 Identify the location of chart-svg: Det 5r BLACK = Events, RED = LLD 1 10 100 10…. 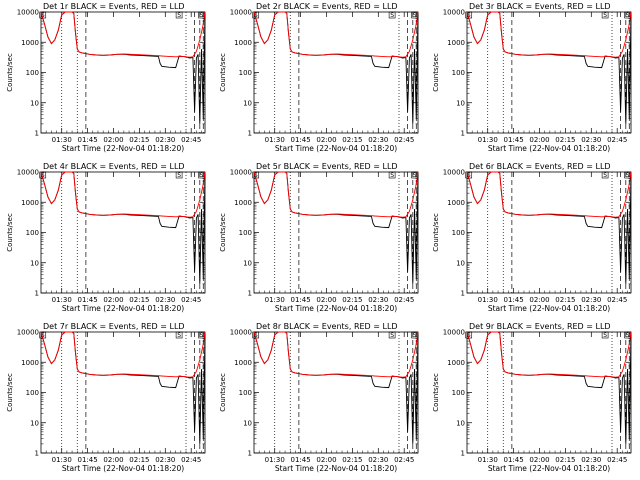
(319, 237).